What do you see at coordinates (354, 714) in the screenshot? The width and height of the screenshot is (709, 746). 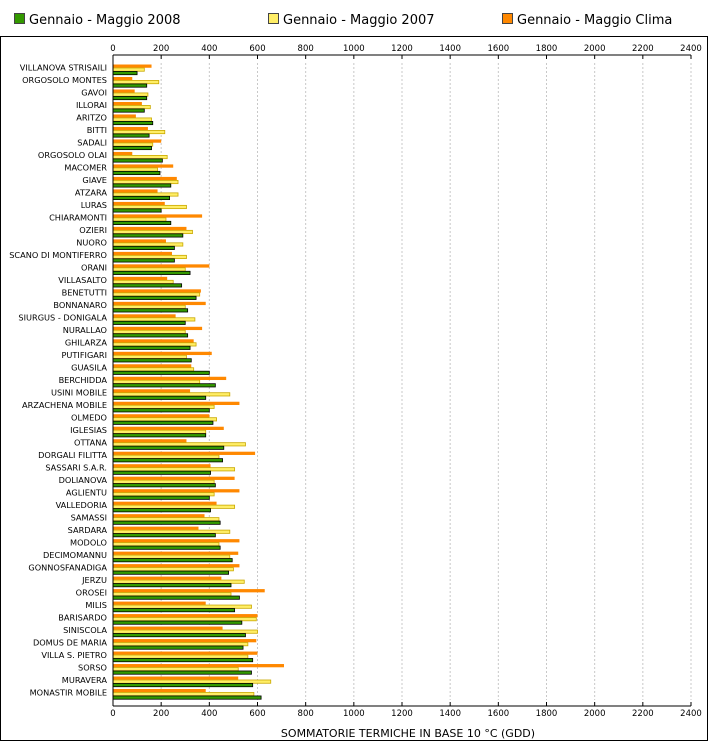 I see `bottom-tick-label: 1000` at bounding box center [354, 714].